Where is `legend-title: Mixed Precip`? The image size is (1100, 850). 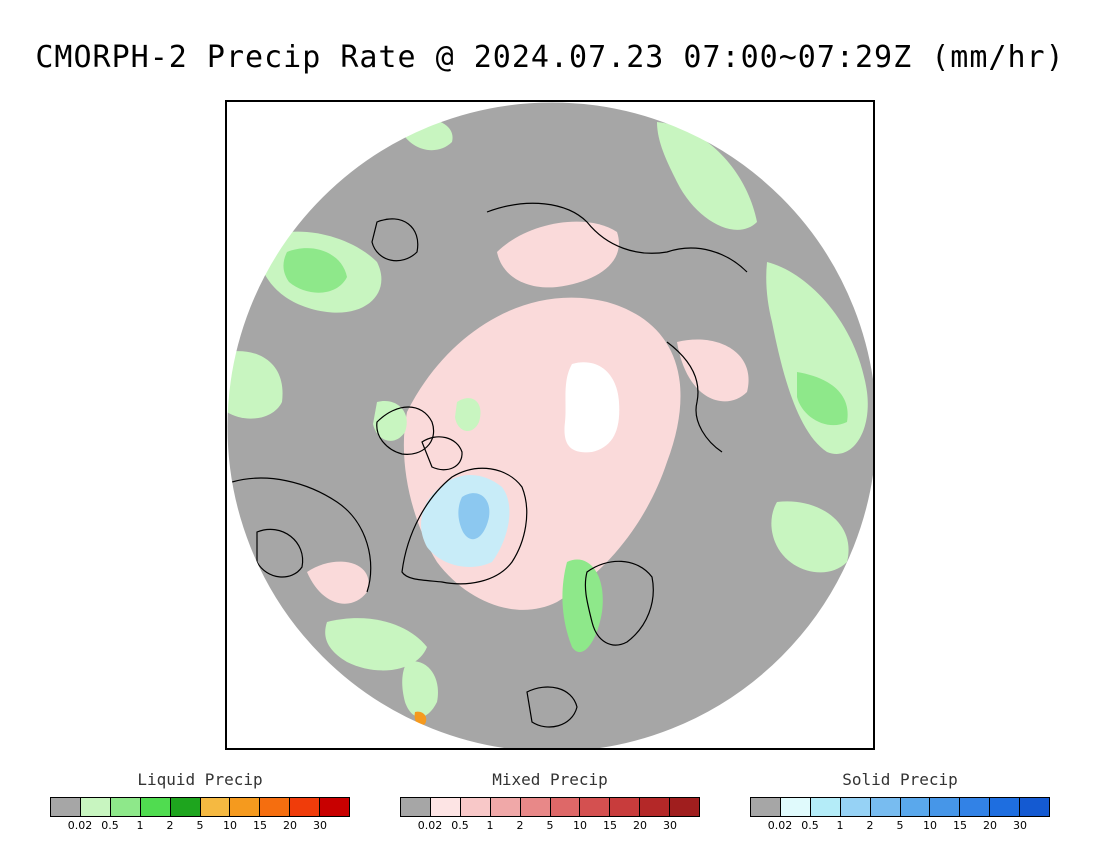 legend-title: Mixed Precip is located at coordinates (550, 779).